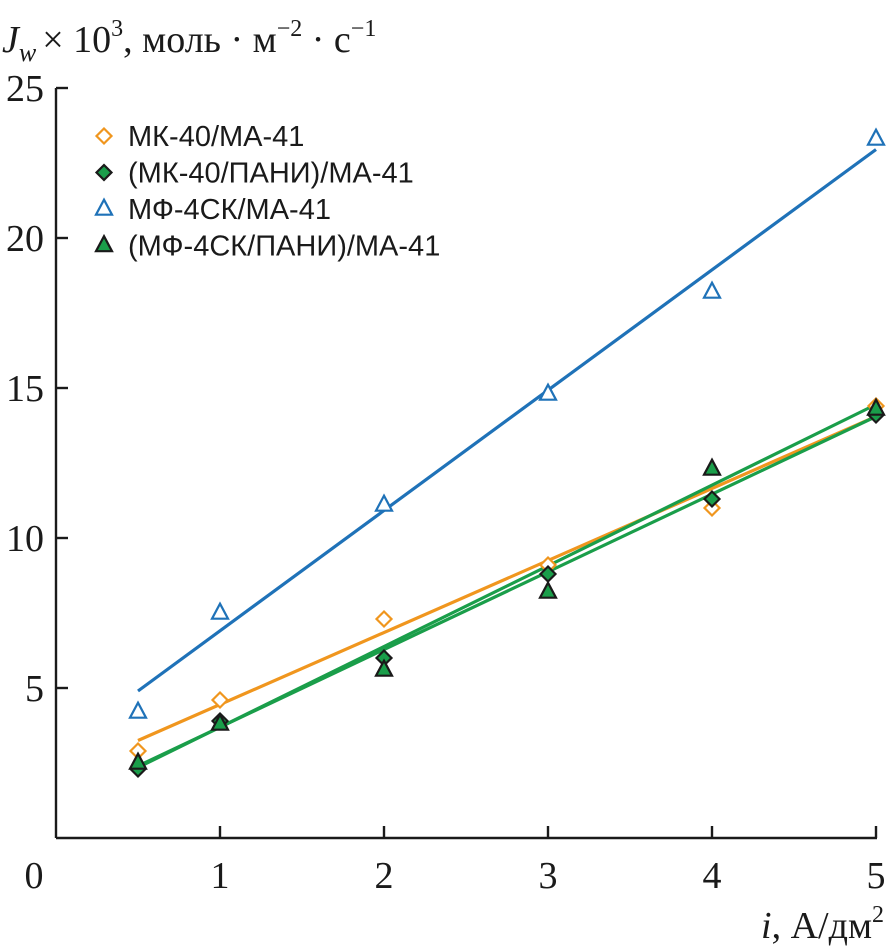 The width and height of the screenshot is (887, 948). I want to click on y-title-units-a: , моль · м, so click(200, 40).